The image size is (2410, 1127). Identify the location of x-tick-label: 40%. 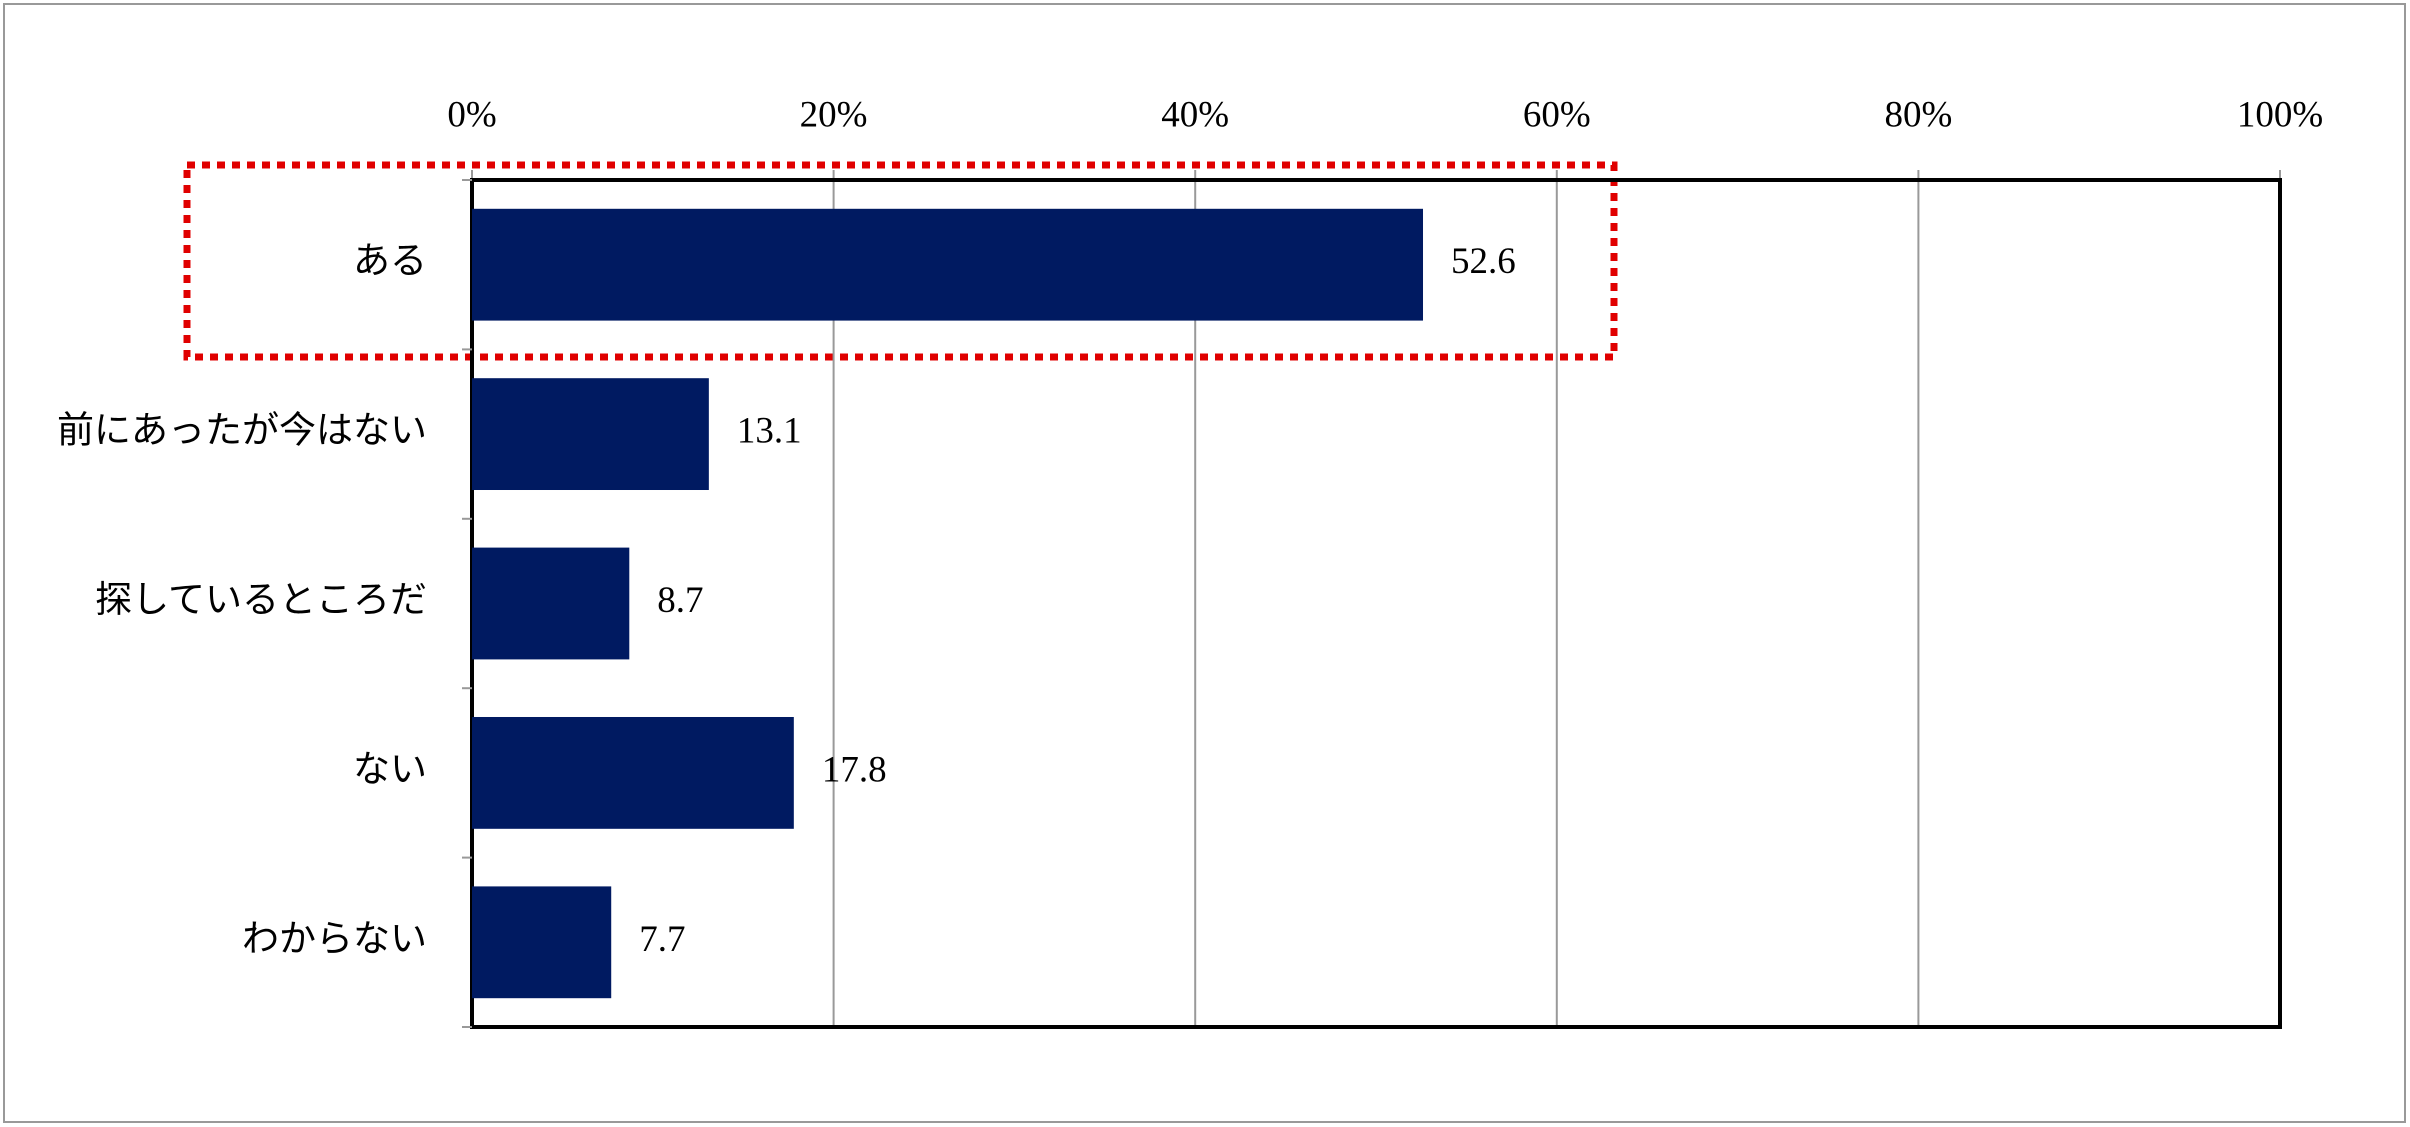
(1195, 114).